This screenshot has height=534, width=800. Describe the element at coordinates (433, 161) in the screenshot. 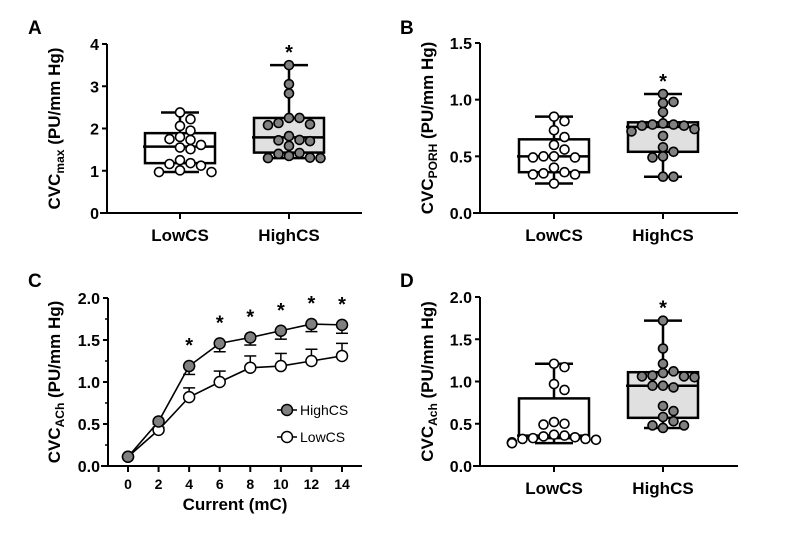

I see `y-label-subscript: PORH` at that location.